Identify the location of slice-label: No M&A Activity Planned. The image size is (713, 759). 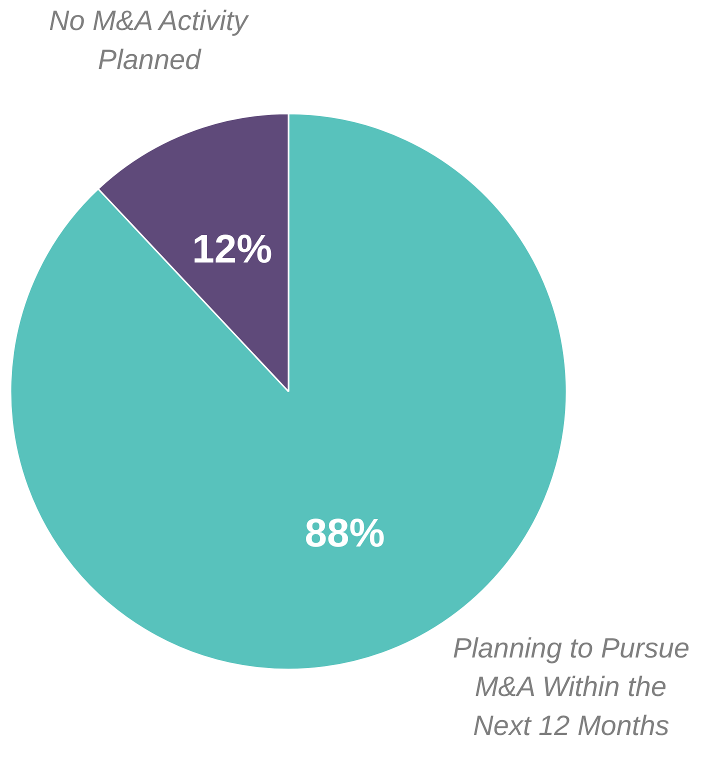
(149, 40).